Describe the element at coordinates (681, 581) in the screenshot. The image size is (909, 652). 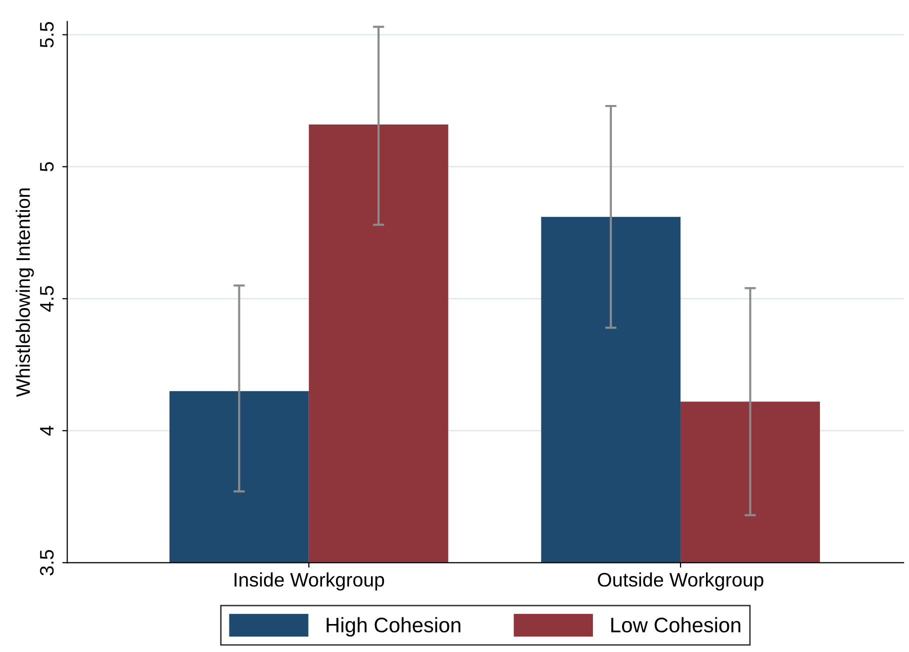
I see `x-tick-label: Outside Workgroup` at that location.